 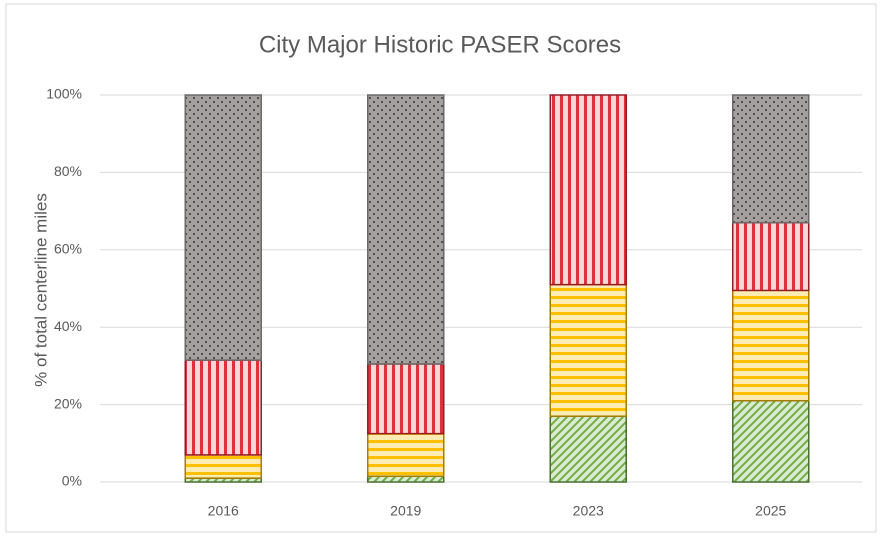 What do you see at coordinates (440, 44) in the screenshot?
I see `chart-title: City Major Historic PASER Scores` at bounding box center [440, 44].